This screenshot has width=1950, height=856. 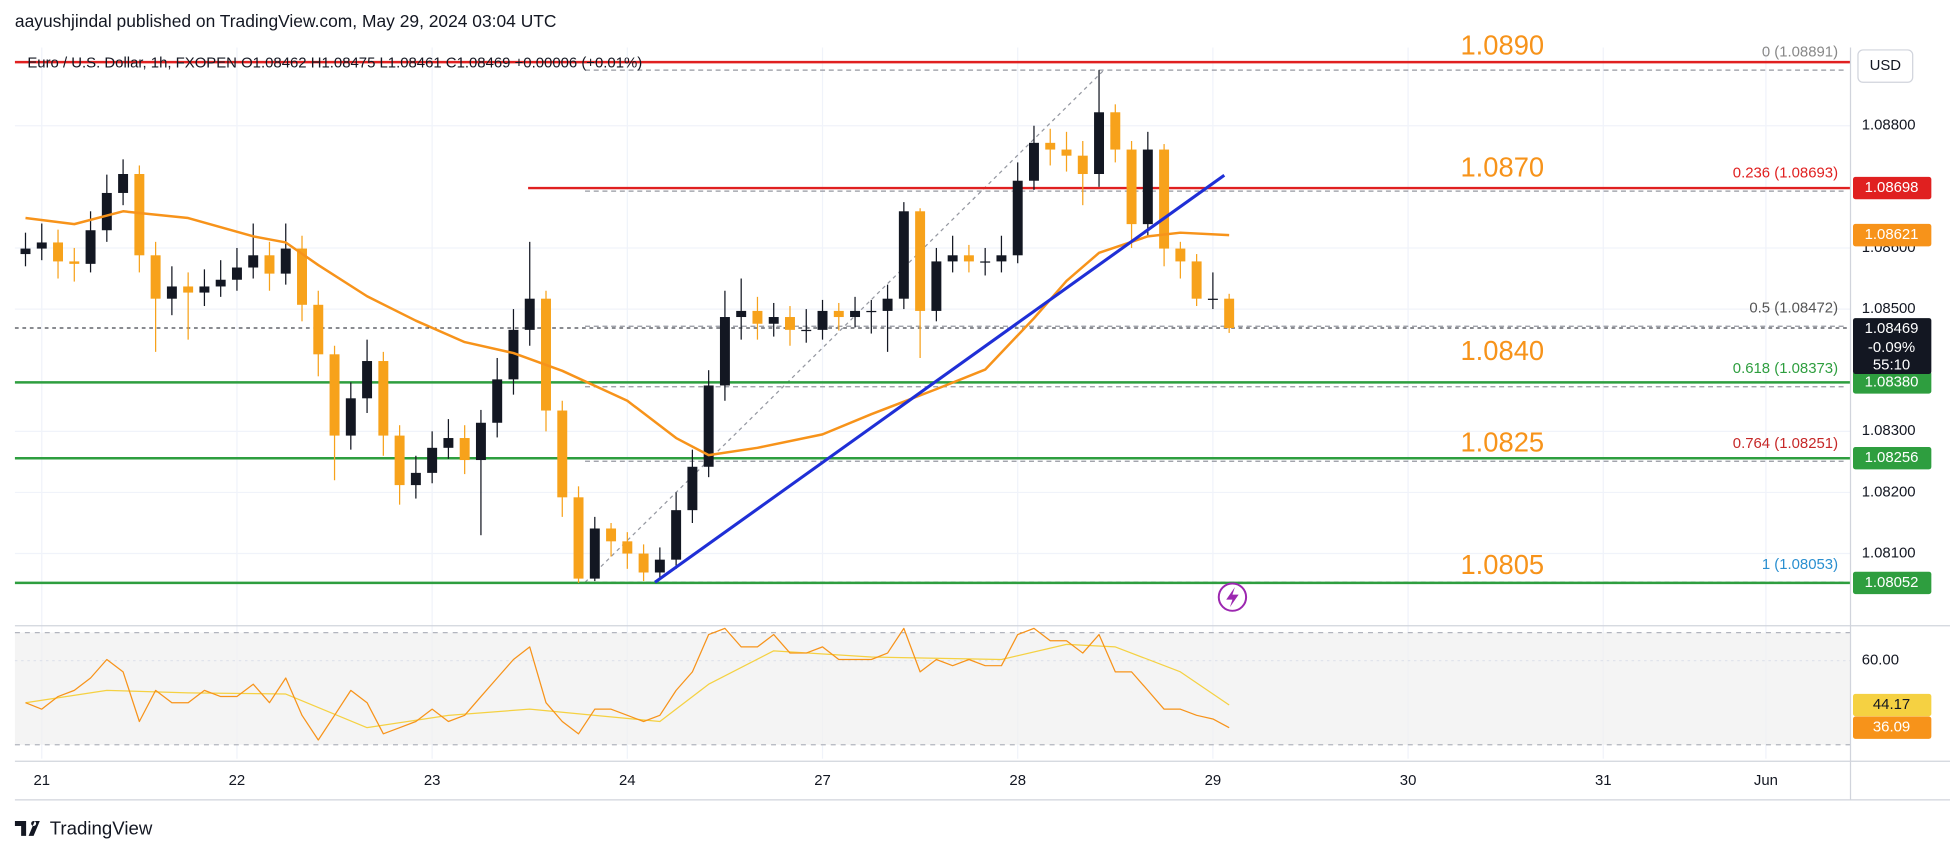 What do you see at coordinates (1889, 430) in the screenshot?
I see `y-tick-label: 1.08300` at bounding box center [1889, 430].